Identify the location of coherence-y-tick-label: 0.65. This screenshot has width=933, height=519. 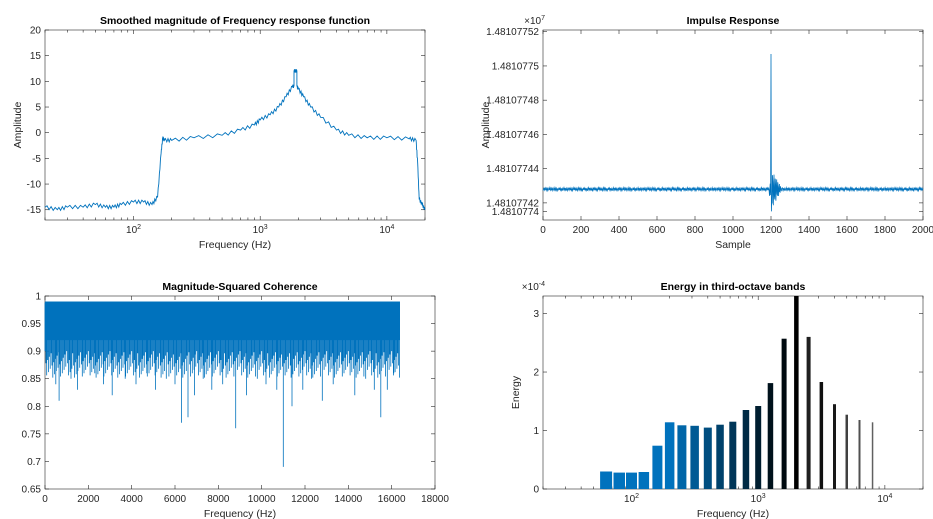
(32, 490).